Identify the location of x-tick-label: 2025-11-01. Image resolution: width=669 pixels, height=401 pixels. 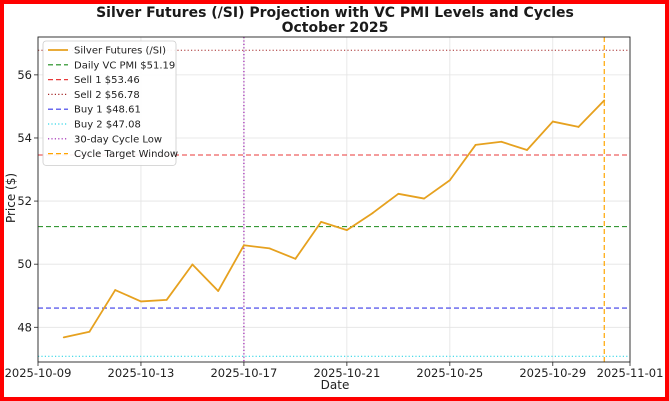
(630, 373).